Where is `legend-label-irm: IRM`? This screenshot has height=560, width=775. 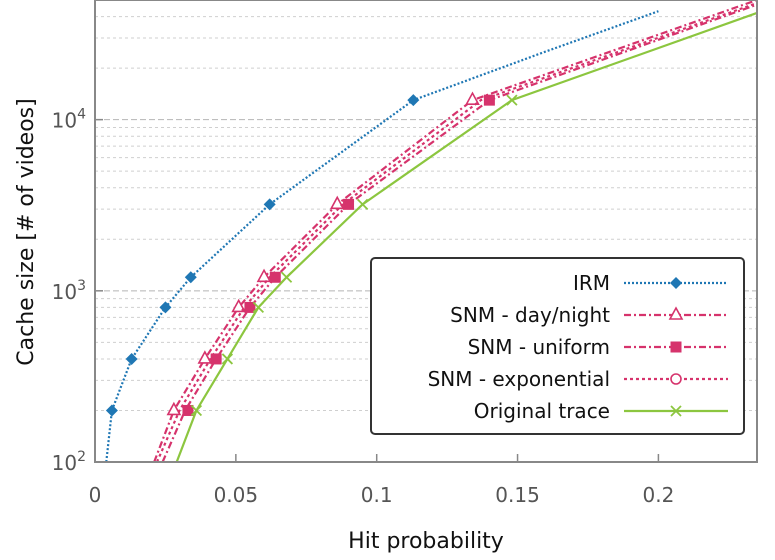 legend-label-irm: IRM is located at coordinates (591, 283).